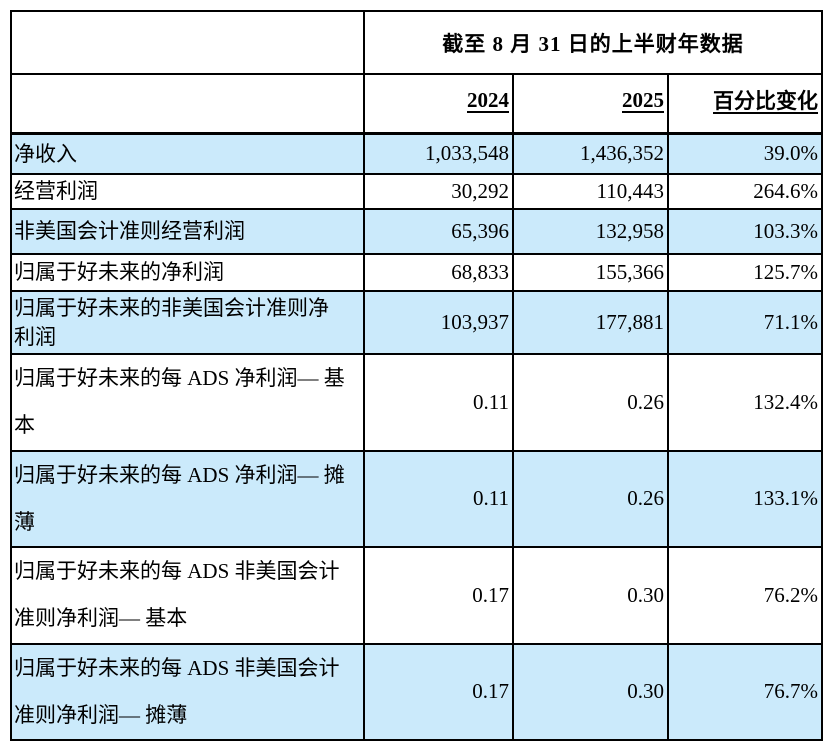  Describe the element at coordinates (745, 595) in the screenshot. I see `value-change: 76.2%` at that location.